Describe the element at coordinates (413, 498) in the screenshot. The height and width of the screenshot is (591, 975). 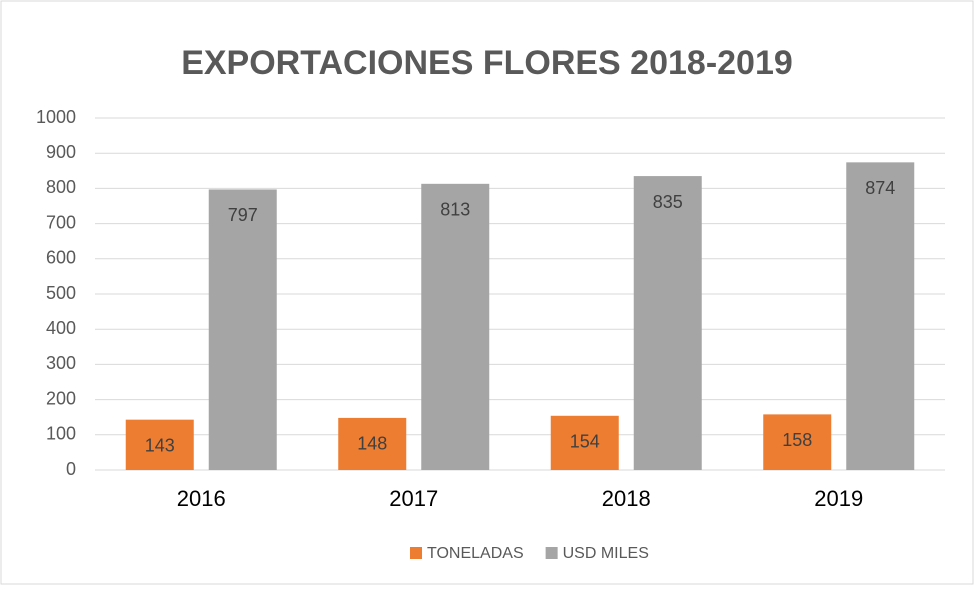
I see `x-tick-label: 2017` at that location.